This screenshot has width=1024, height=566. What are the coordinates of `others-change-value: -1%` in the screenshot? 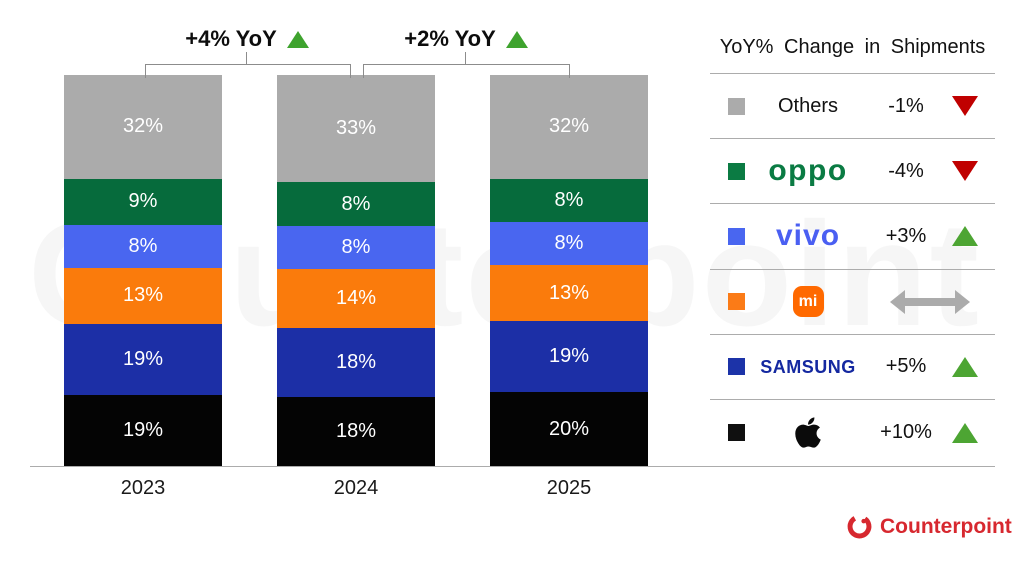 It's located at (906, 105).